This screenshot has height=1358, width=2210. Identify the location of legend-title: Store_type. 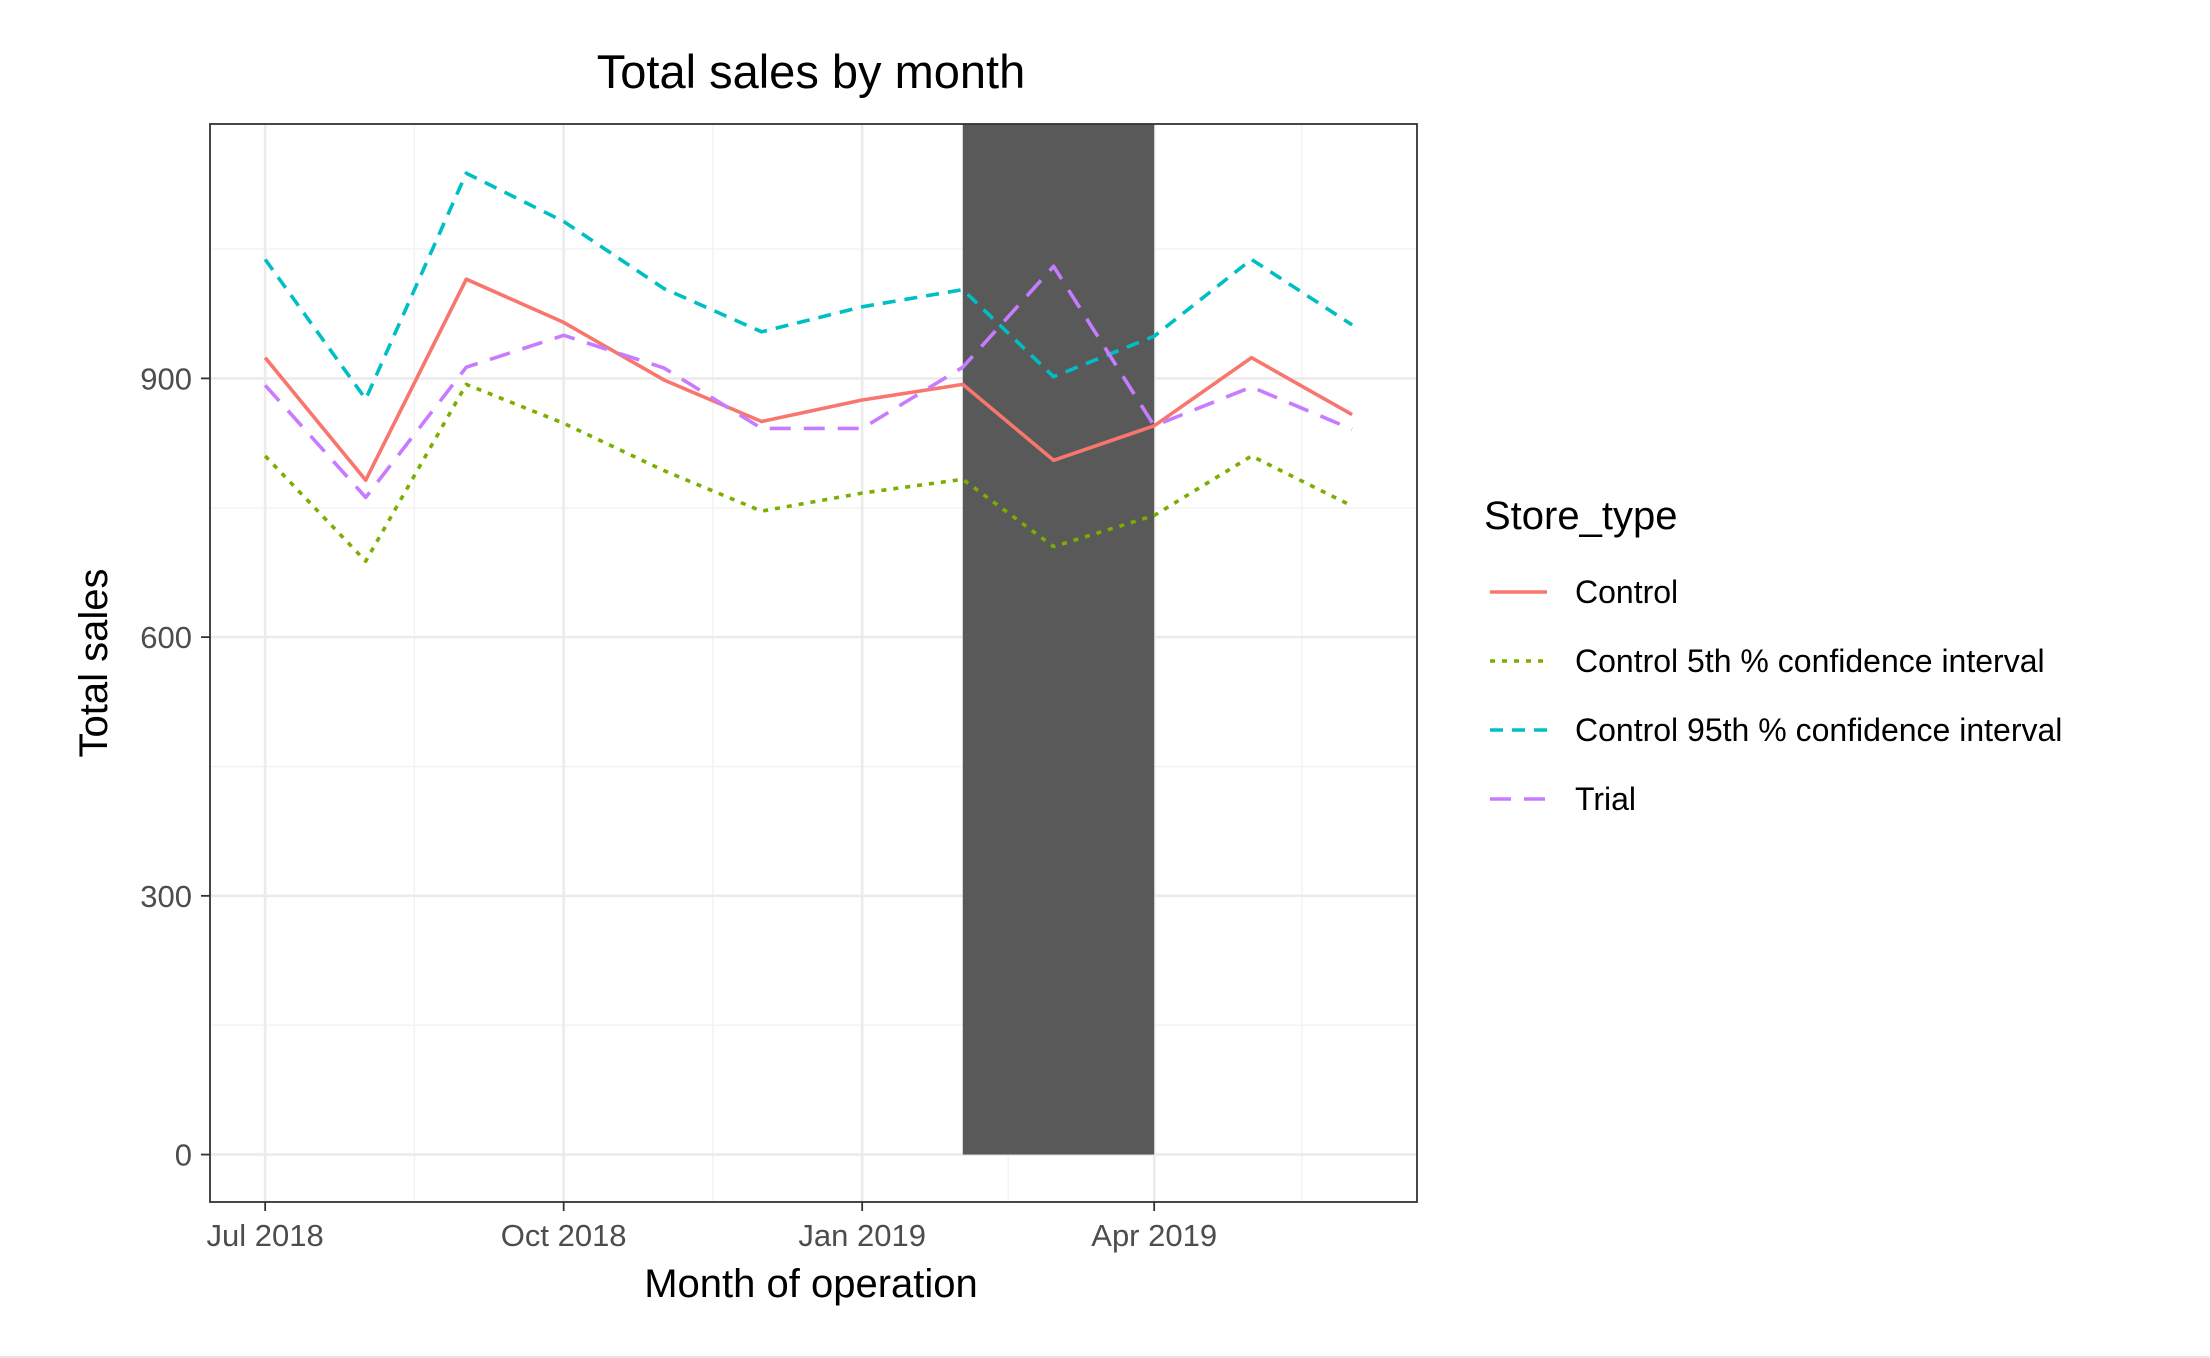
(1580, 516).